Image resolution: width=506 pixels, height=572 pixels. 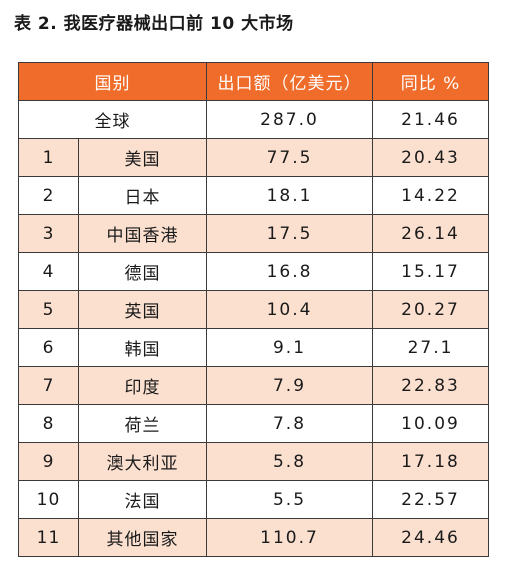 I want to click on yoy-cell: 10.09, so click(x=430, y=423).